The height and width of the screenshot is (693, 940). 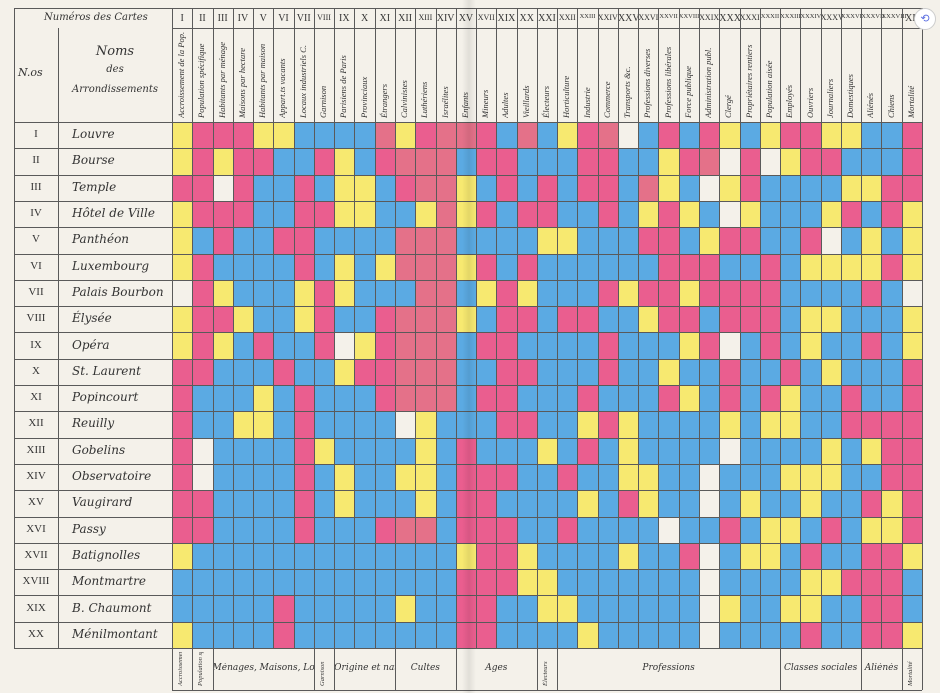 What do you see at coordinates (344, 18) in the screenshot?
I see `column-number: IX` at bounding box center [344, 18].